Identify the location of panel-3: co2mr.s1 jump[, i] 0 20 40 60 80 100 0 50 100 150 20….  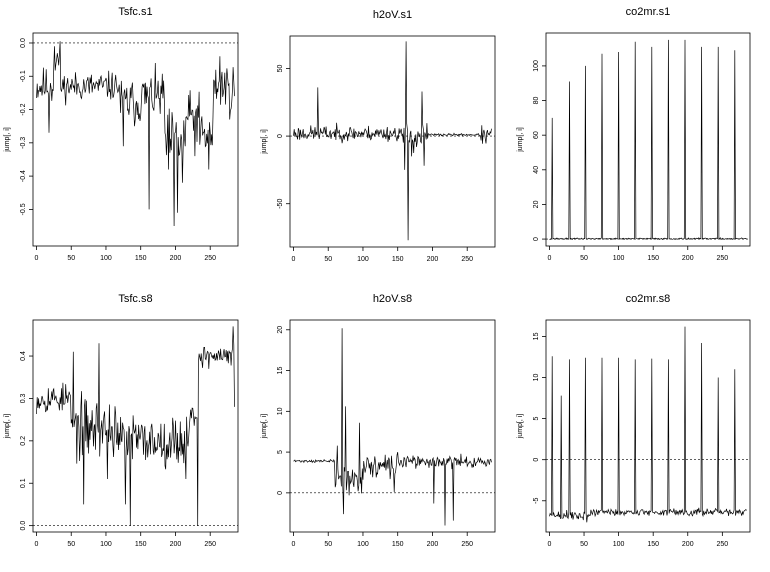
(634, 134).